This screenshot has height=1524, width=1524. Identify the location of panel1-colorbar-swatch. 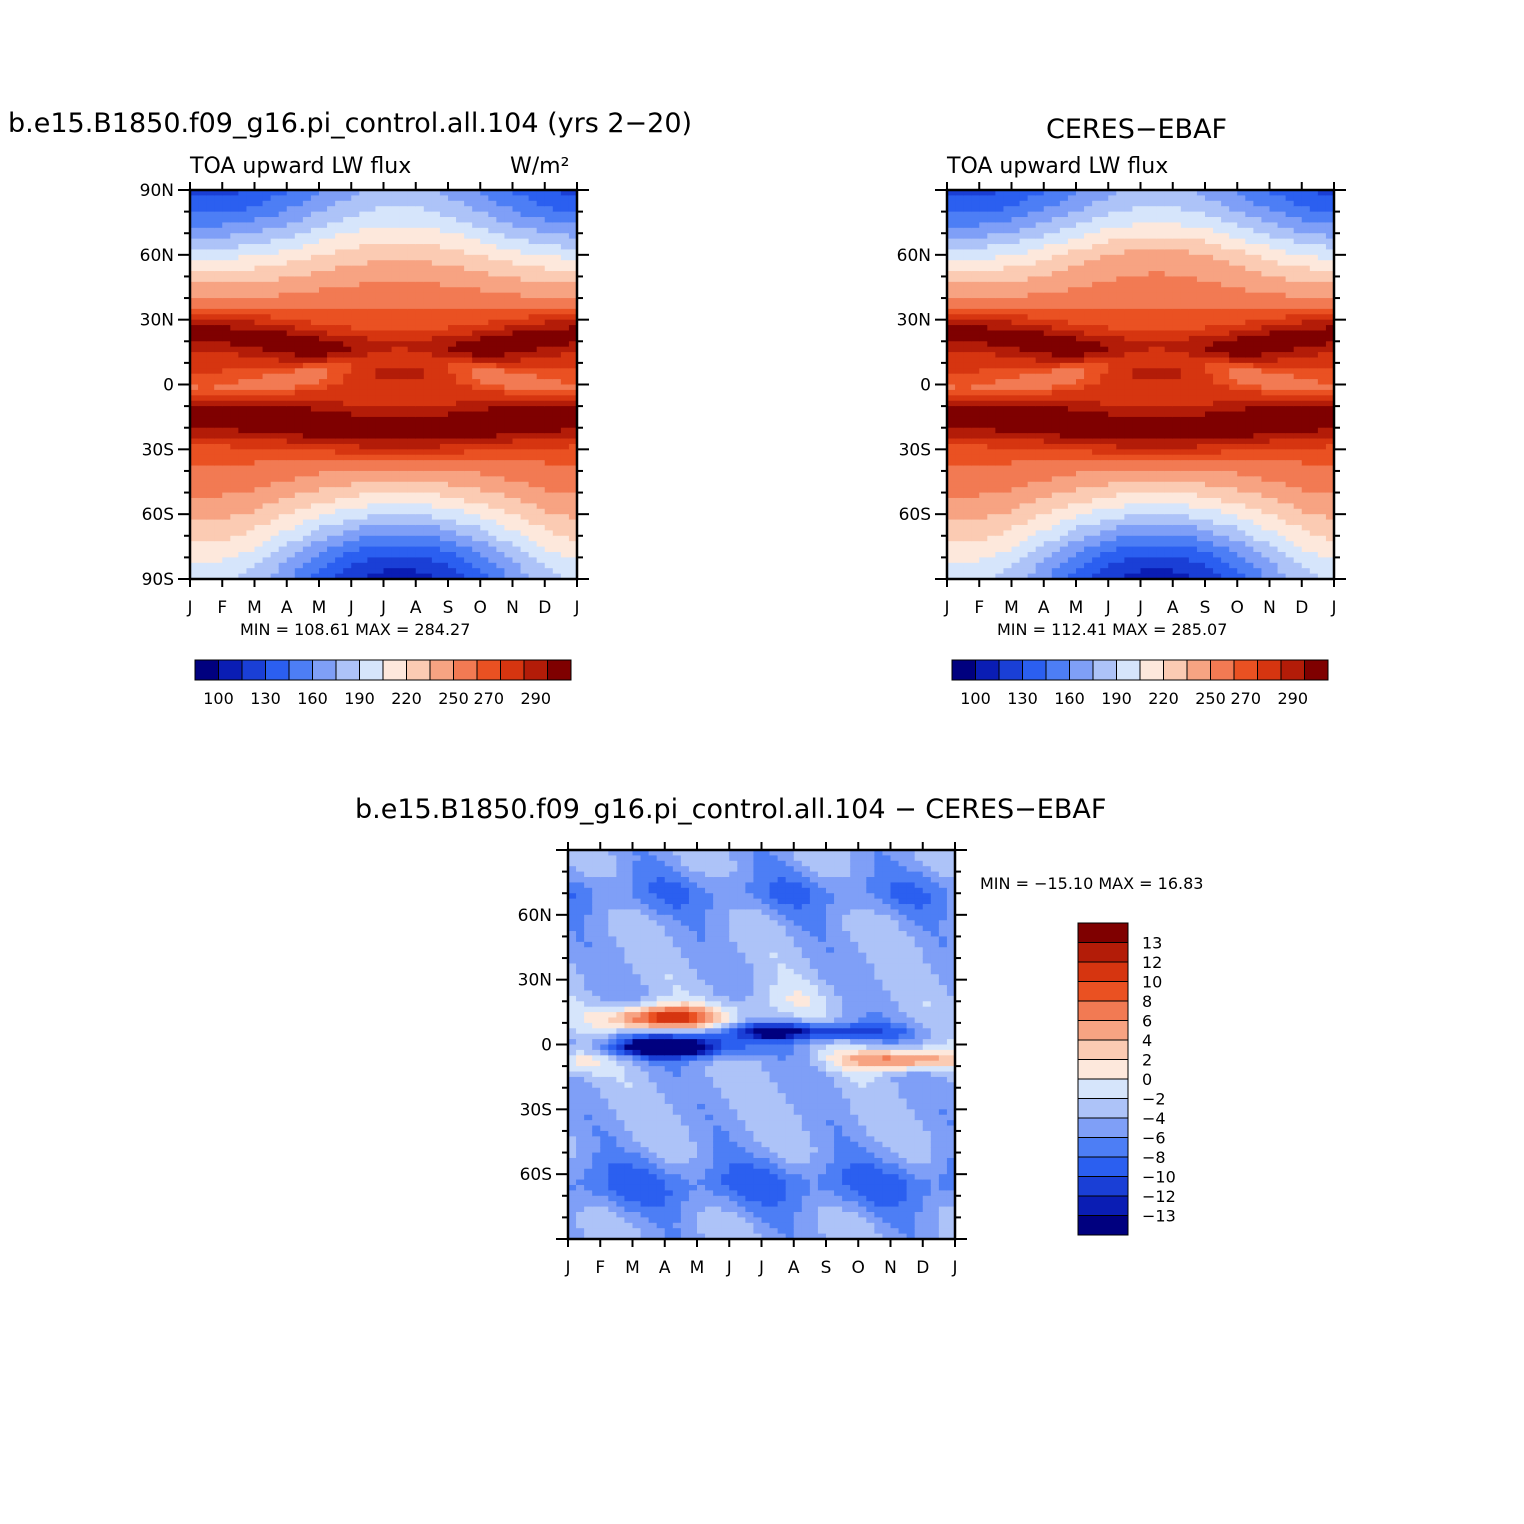
(488, 670).